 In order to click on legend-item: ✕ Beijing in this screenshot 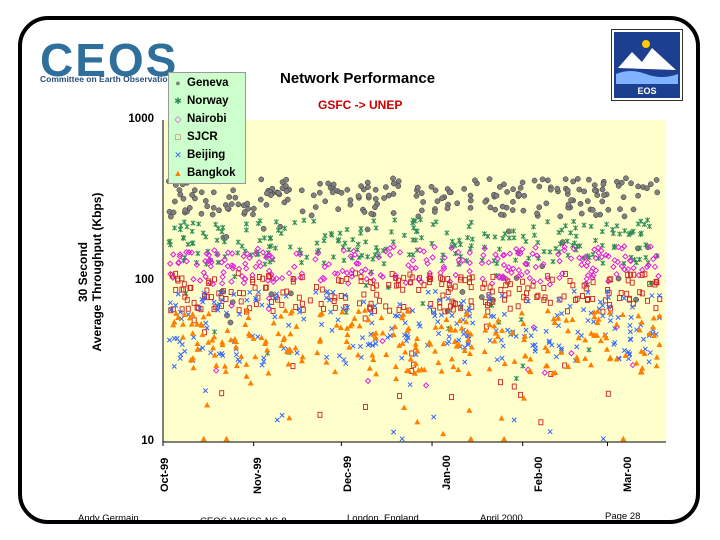, I will do `click(199, 155)`.